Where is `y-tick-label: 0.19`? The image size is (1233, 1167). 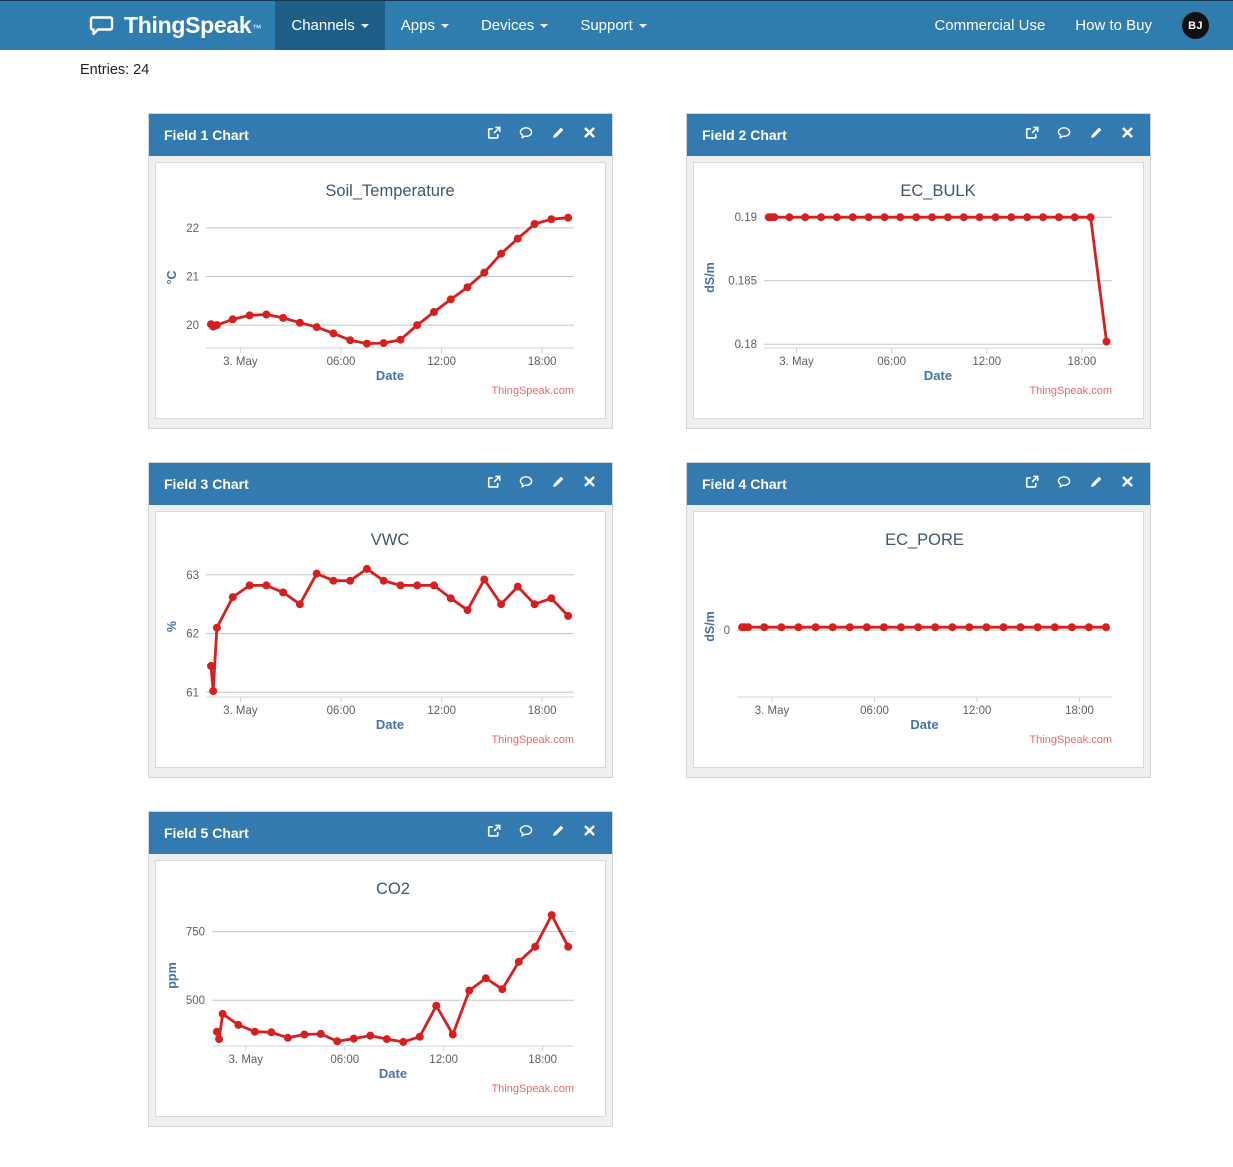 y-tick-label: 0.19 is located at coordinates (746, 218).